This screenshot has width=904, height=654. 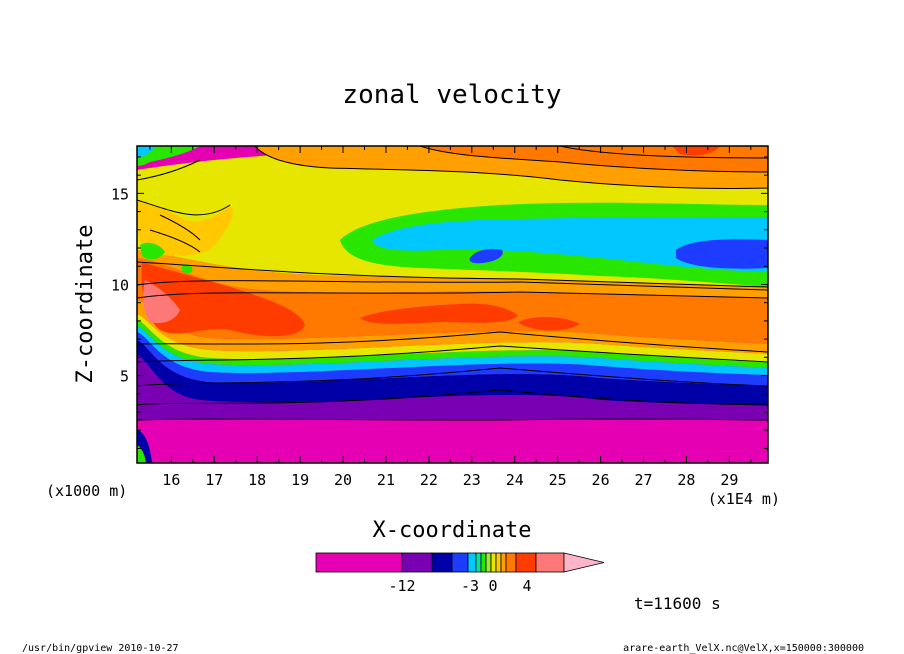 What do you see at coordinates (100, 648) in the screenshot?
I see `footer-left: /usr/bin/gpview 2010-10-27` at bounding box center [100, 648].